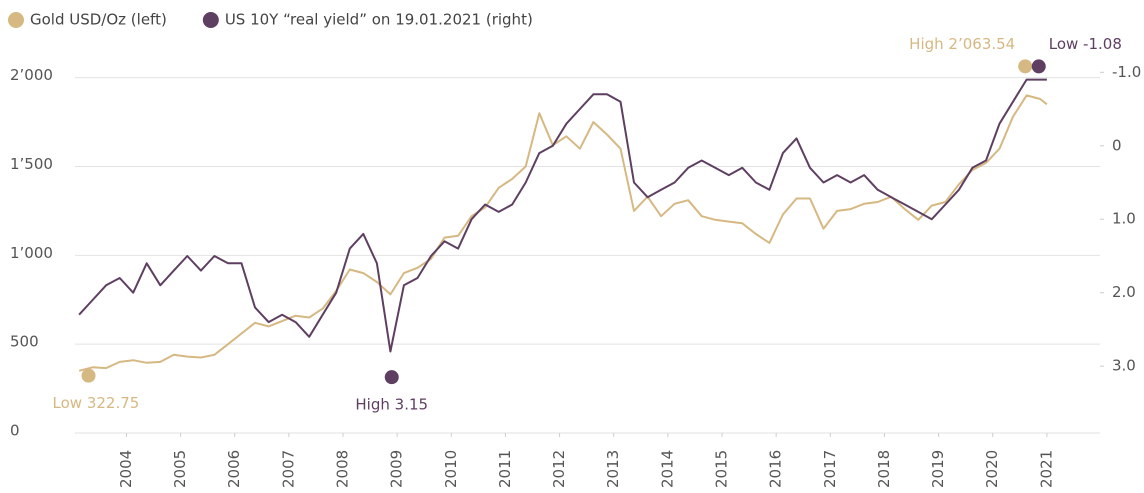 Image resolution: width=1144 pixels, height=493 pixels. Describe the element at coordinates (15, 431) in the screenshot. I see `y-tick-label: 0` at that location.